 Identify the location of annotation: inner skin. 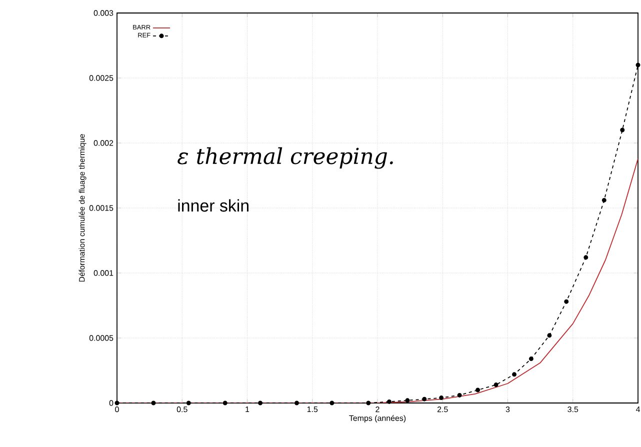
(213, 205).